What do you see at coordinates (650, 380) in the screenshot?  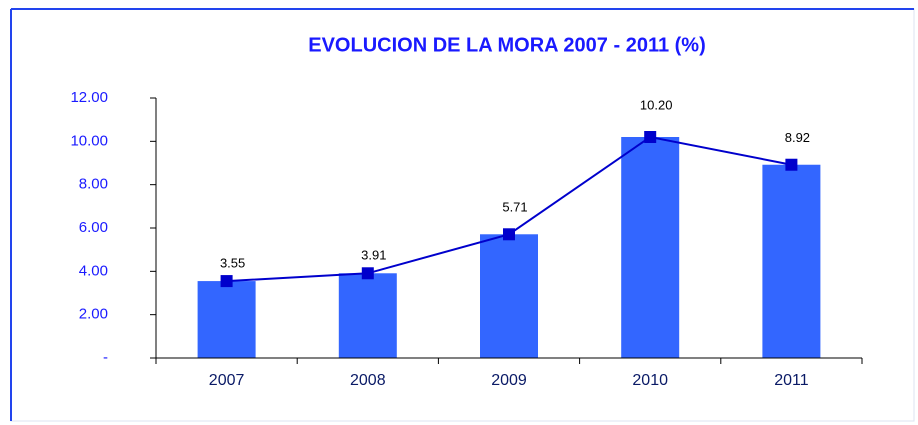 I see `x-tick-label: 2010` at bounding box center [650, 380].